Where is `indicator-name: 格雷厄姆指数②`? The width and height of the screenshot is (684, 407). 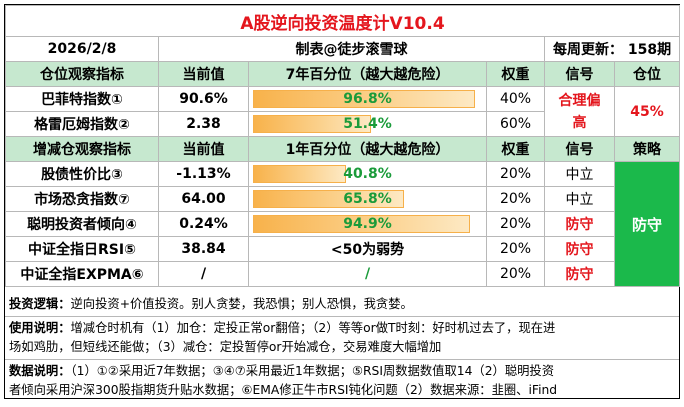 indicator-name: 格雷厄姆指数② is located at coordinates (82, 124).